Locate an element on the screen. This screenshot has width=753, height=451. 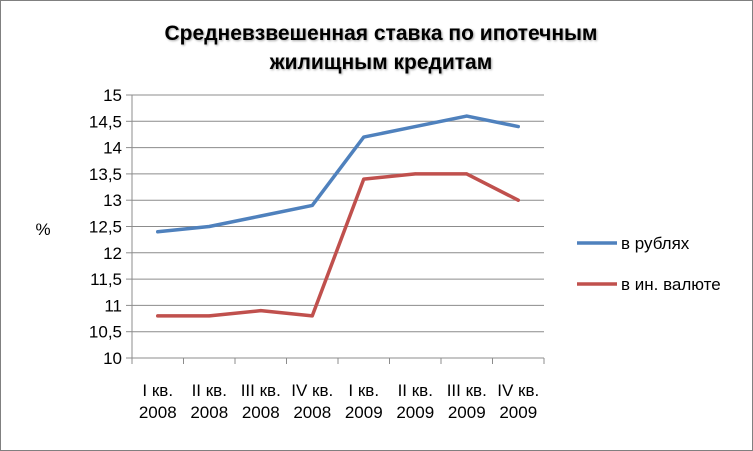
y-tick-label: 15 is located at coordinates (112, 95).